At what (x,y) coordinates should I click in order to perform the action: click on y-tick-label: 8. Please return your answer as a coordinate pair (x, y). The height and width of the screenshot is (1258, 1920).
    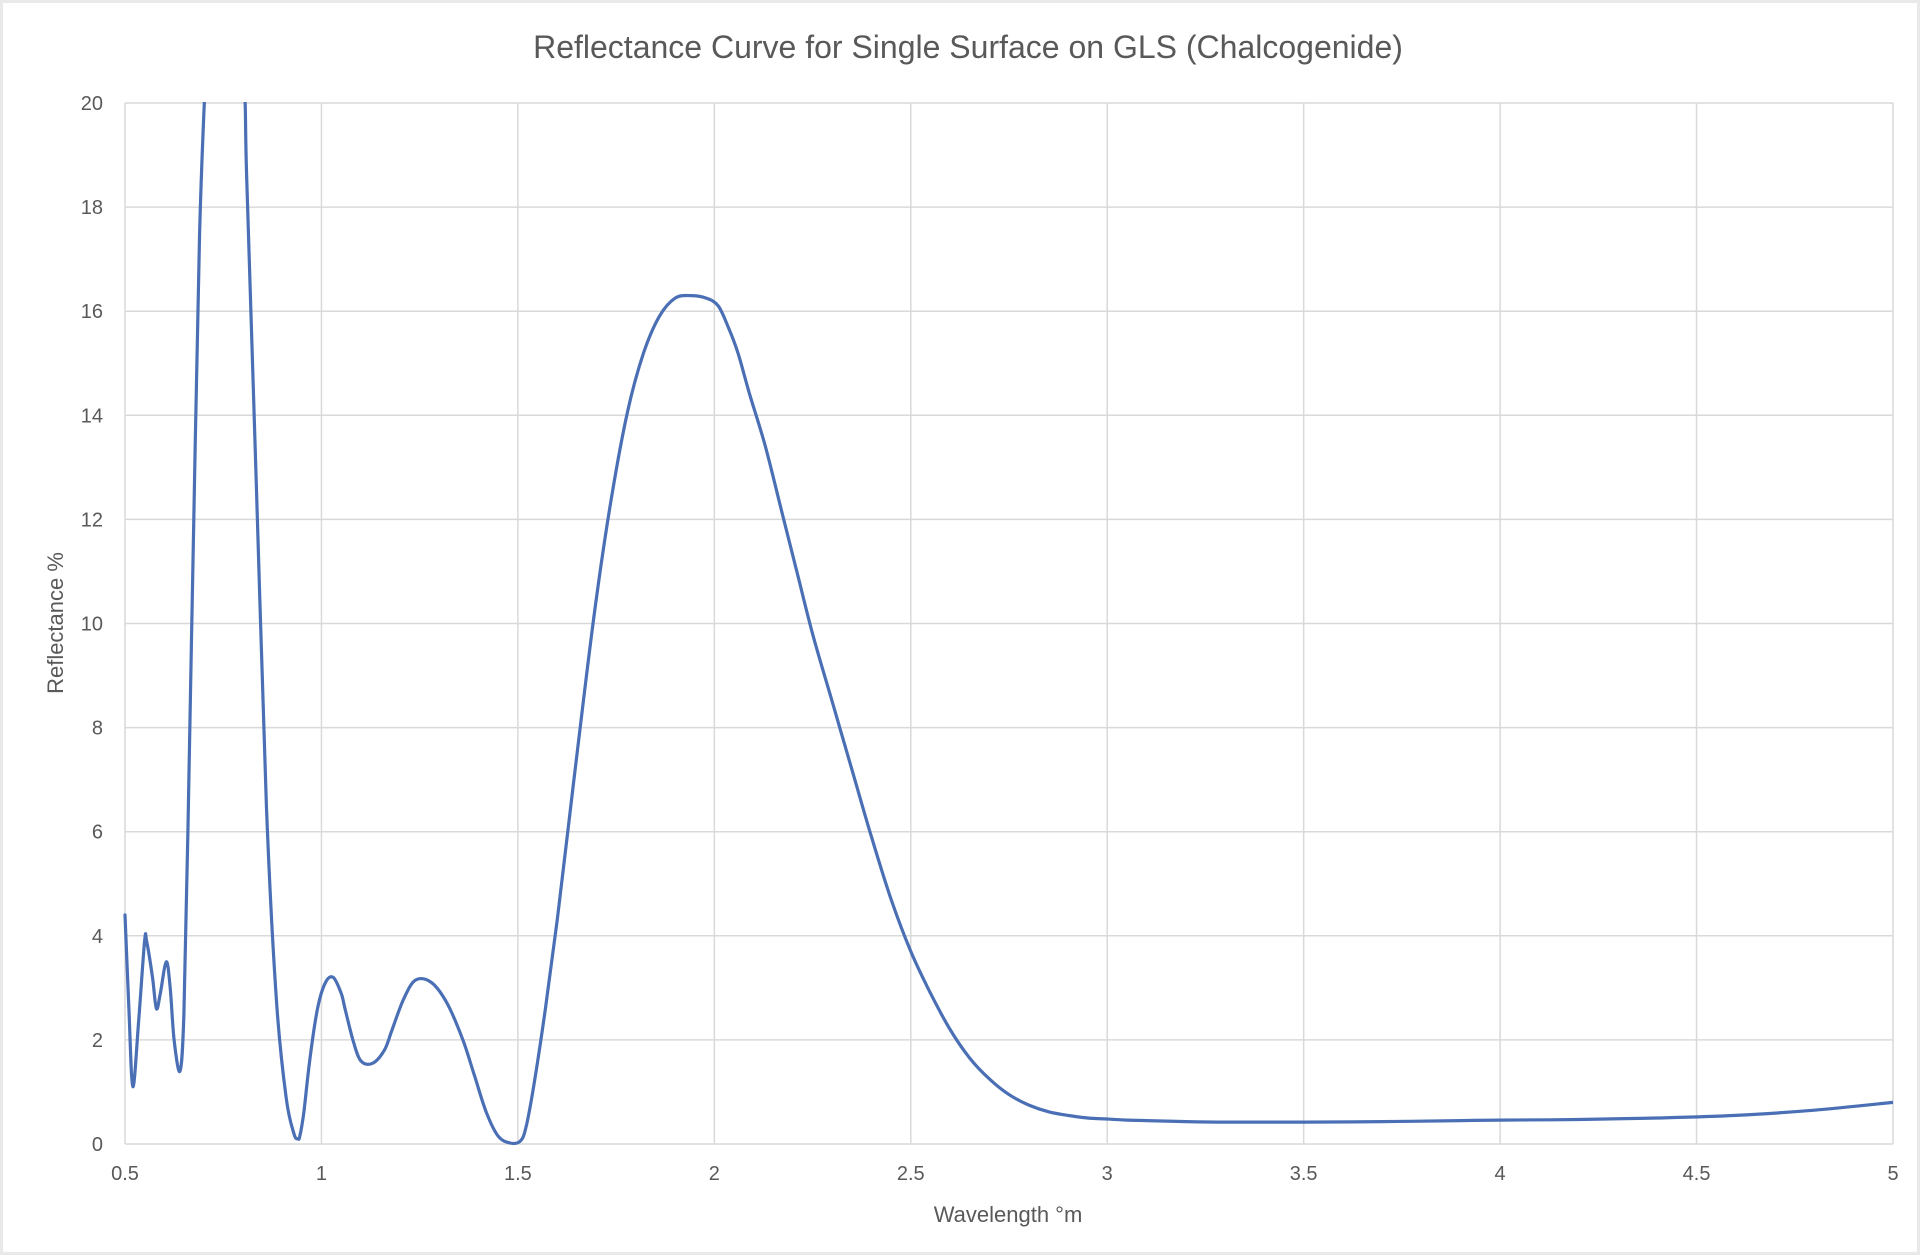
    Looking at the image, I should click on (97, 729).